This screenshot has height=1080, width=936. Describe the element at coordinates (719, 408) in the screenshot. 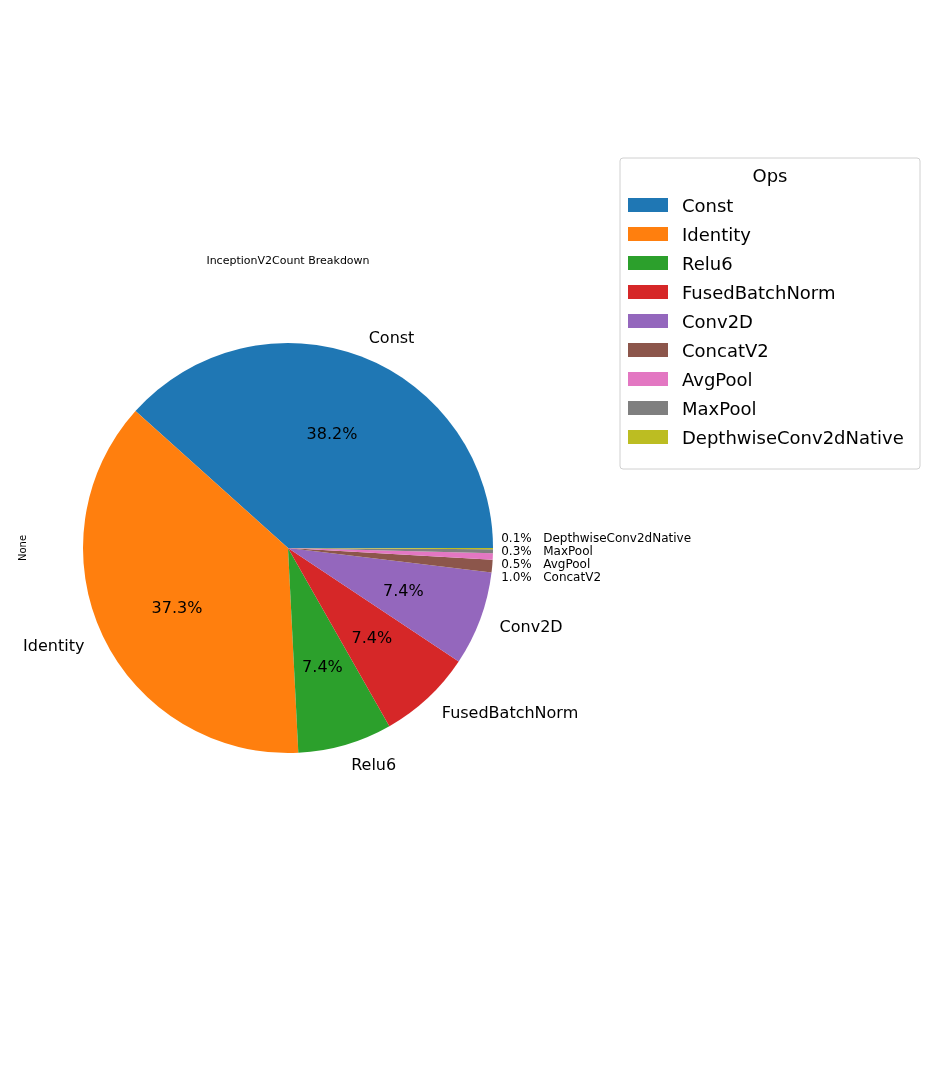

I see `legend-label: MaxPool` at that location.